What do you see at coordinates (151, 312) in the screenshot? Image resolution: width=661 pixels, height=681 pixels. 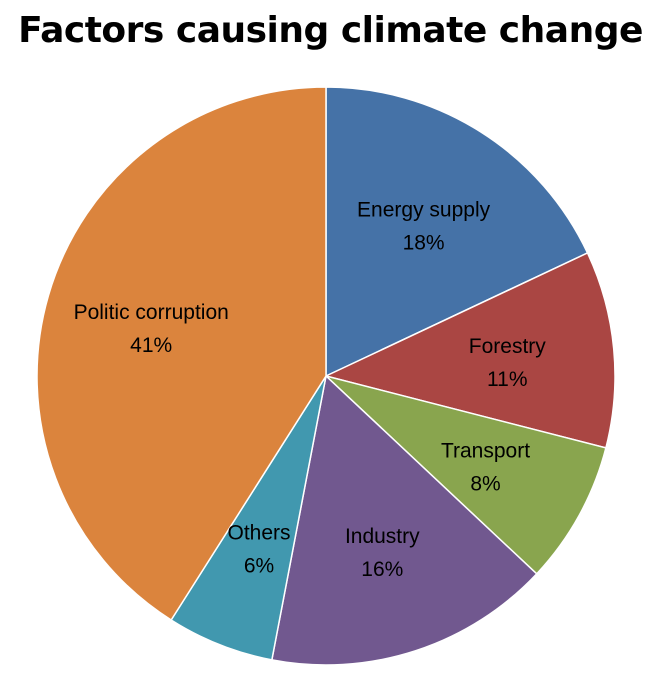 I see `slice-label-politic-corruption: Politic corruption` at bounding box center [151, 312].